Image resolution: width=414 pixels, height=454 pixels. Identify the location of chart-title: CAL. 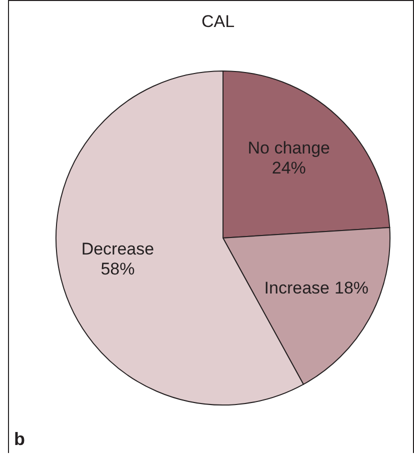
(218, 21).